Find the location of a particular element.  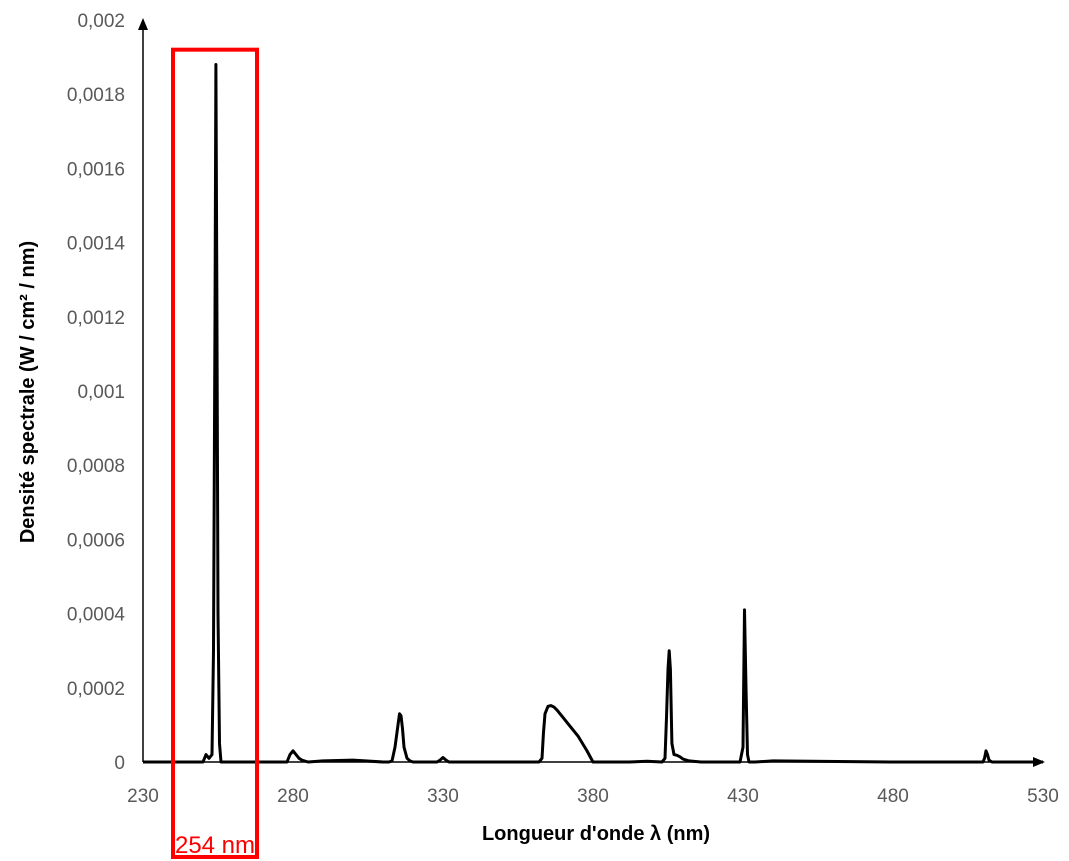

y-axis-title: Densité spectrale (W / cm² / nm) is located at coordinates (28, 392).